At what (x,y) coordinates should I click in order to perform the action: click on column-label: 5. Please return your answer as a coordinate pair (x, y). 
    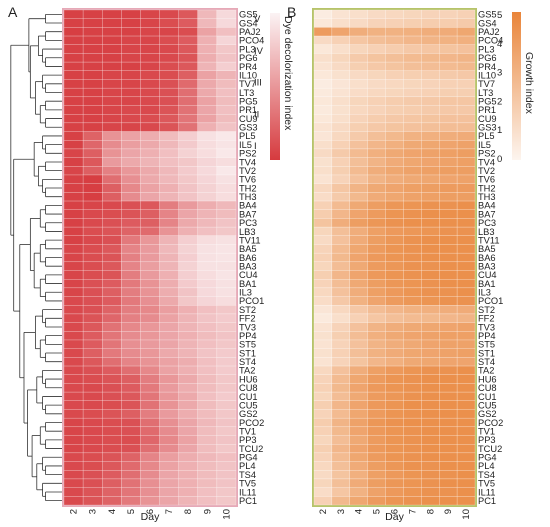
    Looking at the image, I should click on (377, 511).